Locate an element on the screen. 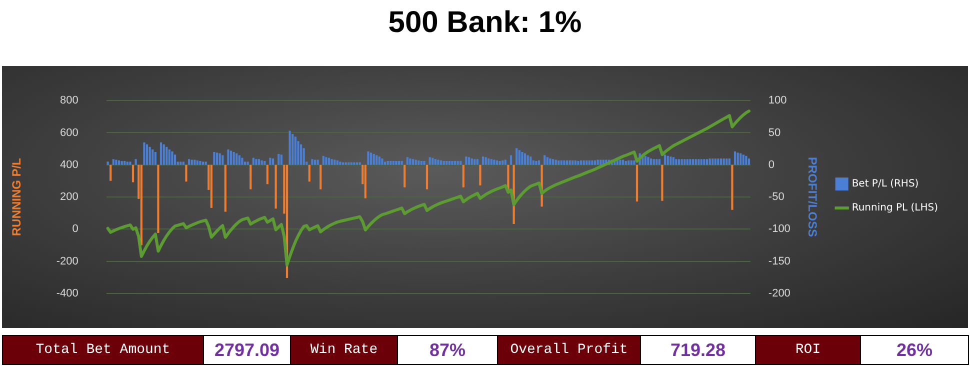  y-tick-label: 800 is located at coordinates (69, 100).